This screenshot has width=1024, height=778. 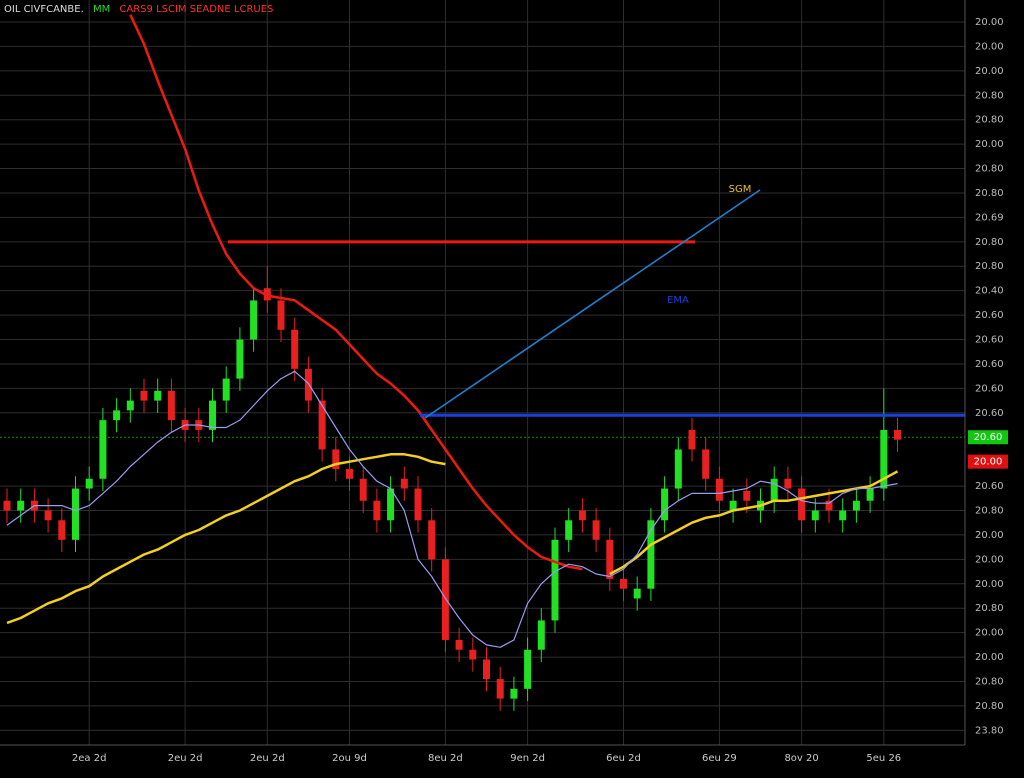 I want to click on title-part: CARS9 LSCIM SEADNE LCRUES, so click(x=196, y=9).